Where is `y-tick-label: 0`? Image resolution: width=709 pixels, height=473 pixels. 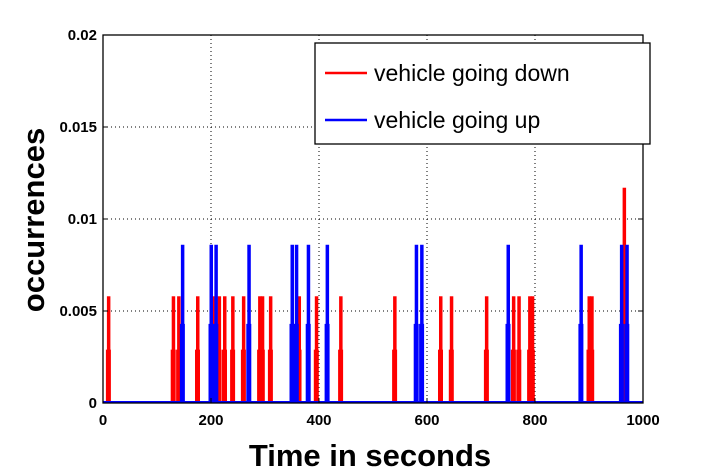 y-tick-label: 0 is located at coordinates (93, 403).